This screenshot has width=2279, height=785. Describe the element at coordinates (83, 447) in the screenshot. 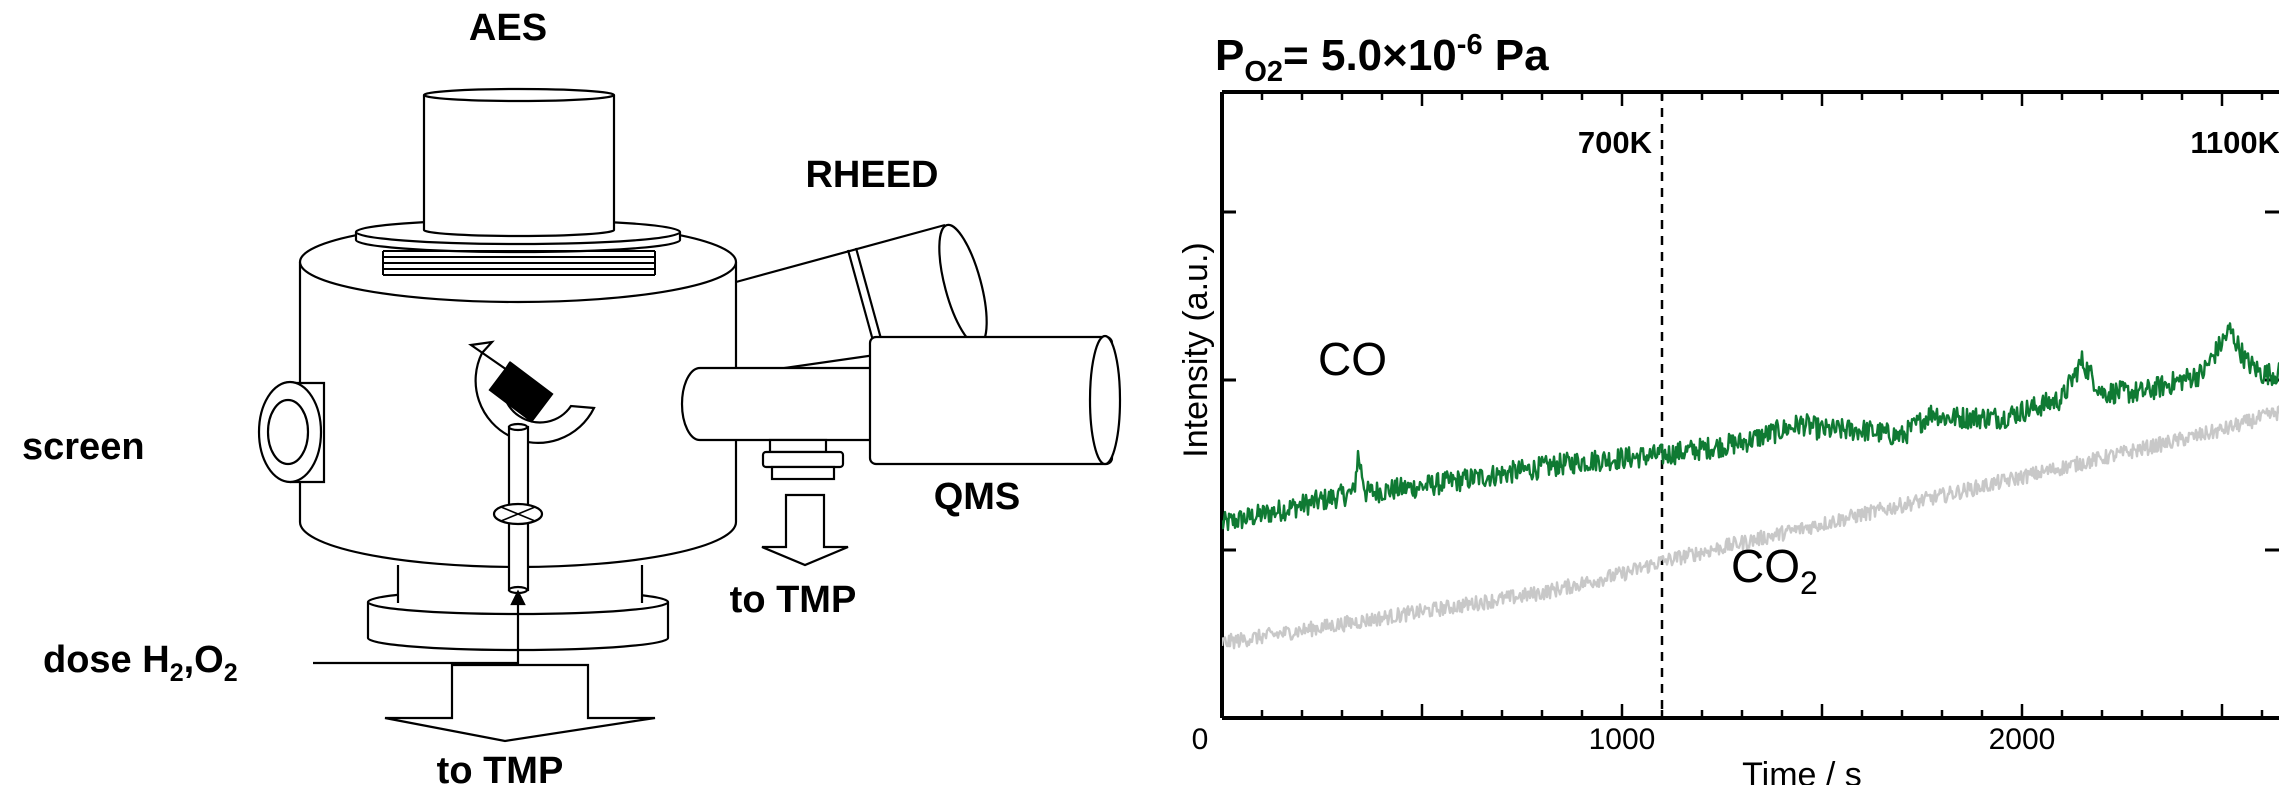

I see `screen-label: screen` at that location.